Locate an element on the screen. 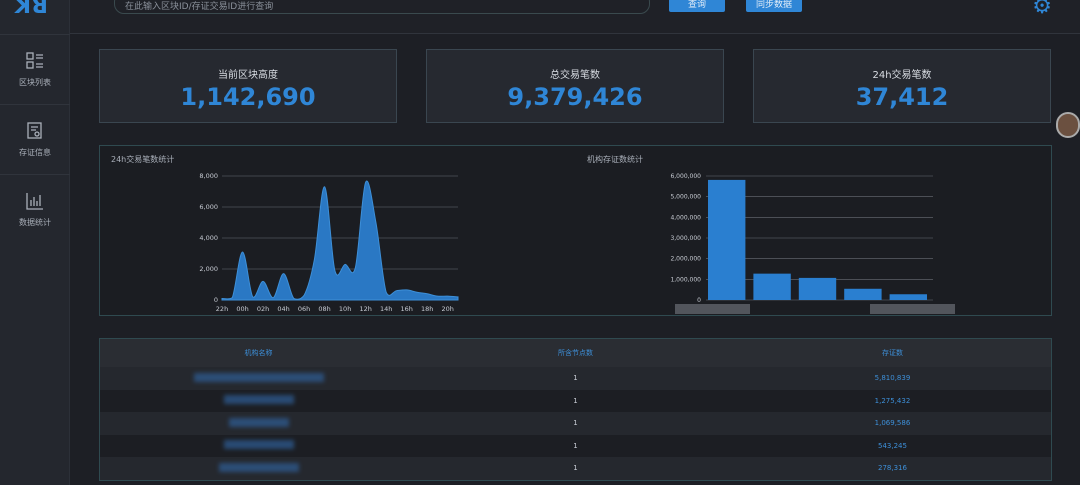  table-row: 1 278,316 is located at coordinates (575, 468).